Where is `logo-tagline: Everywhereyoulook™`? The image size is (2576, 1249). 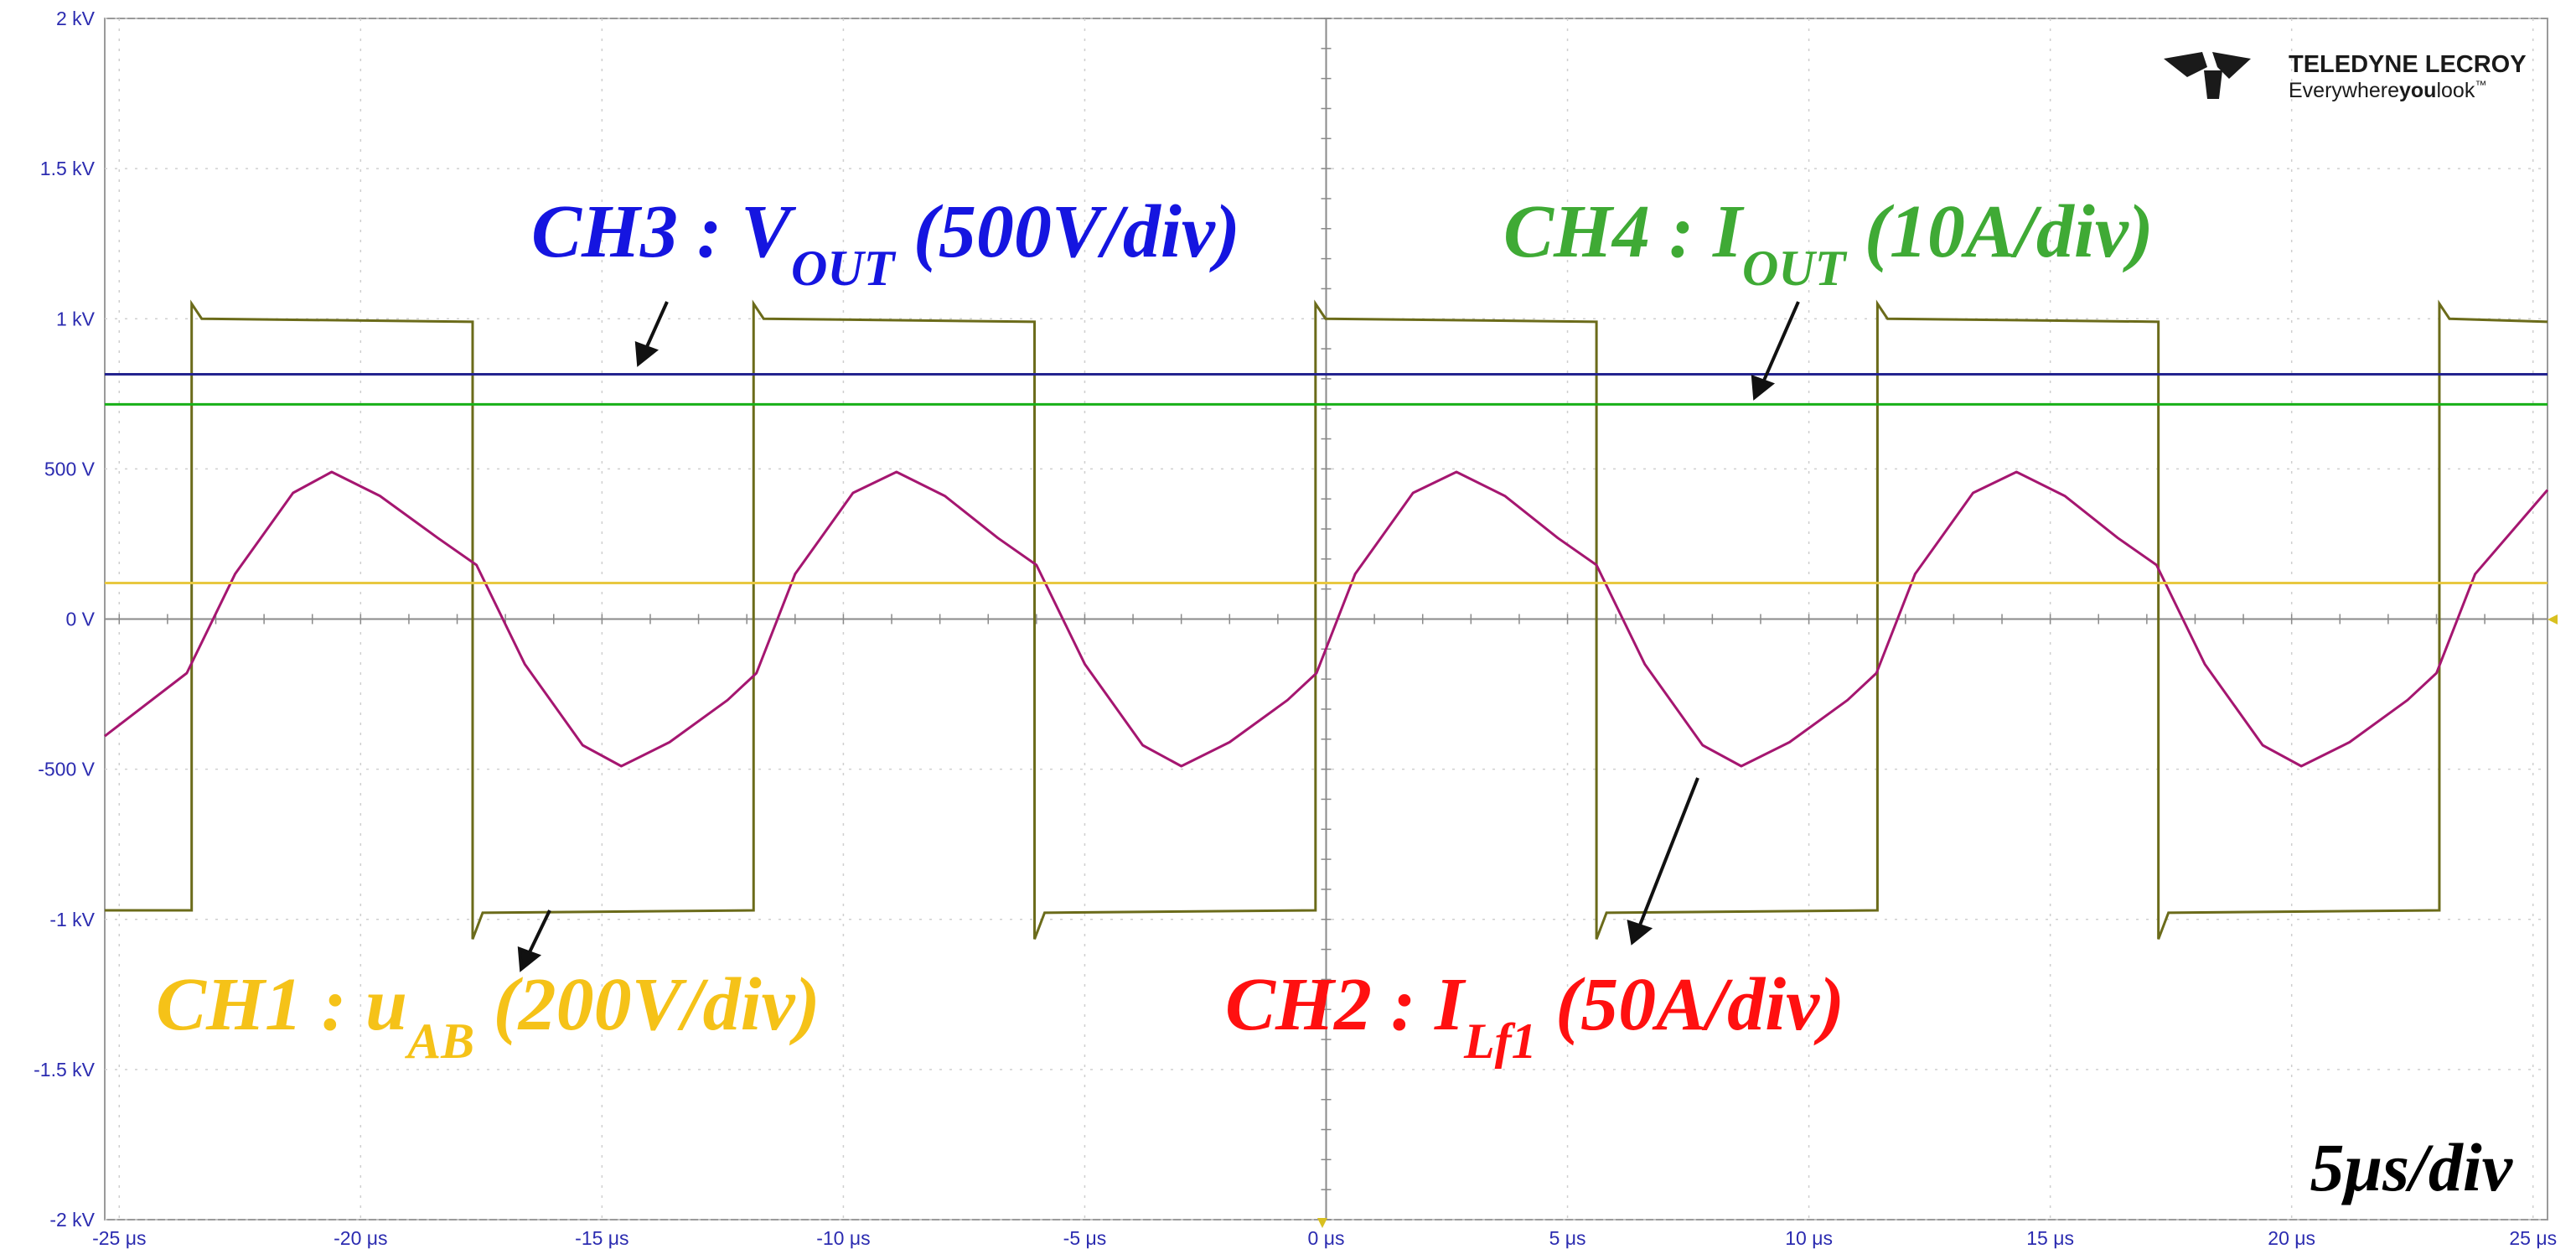
logo-tagline: Everywhereyoulook™ is located at coordinates (2387, 90).